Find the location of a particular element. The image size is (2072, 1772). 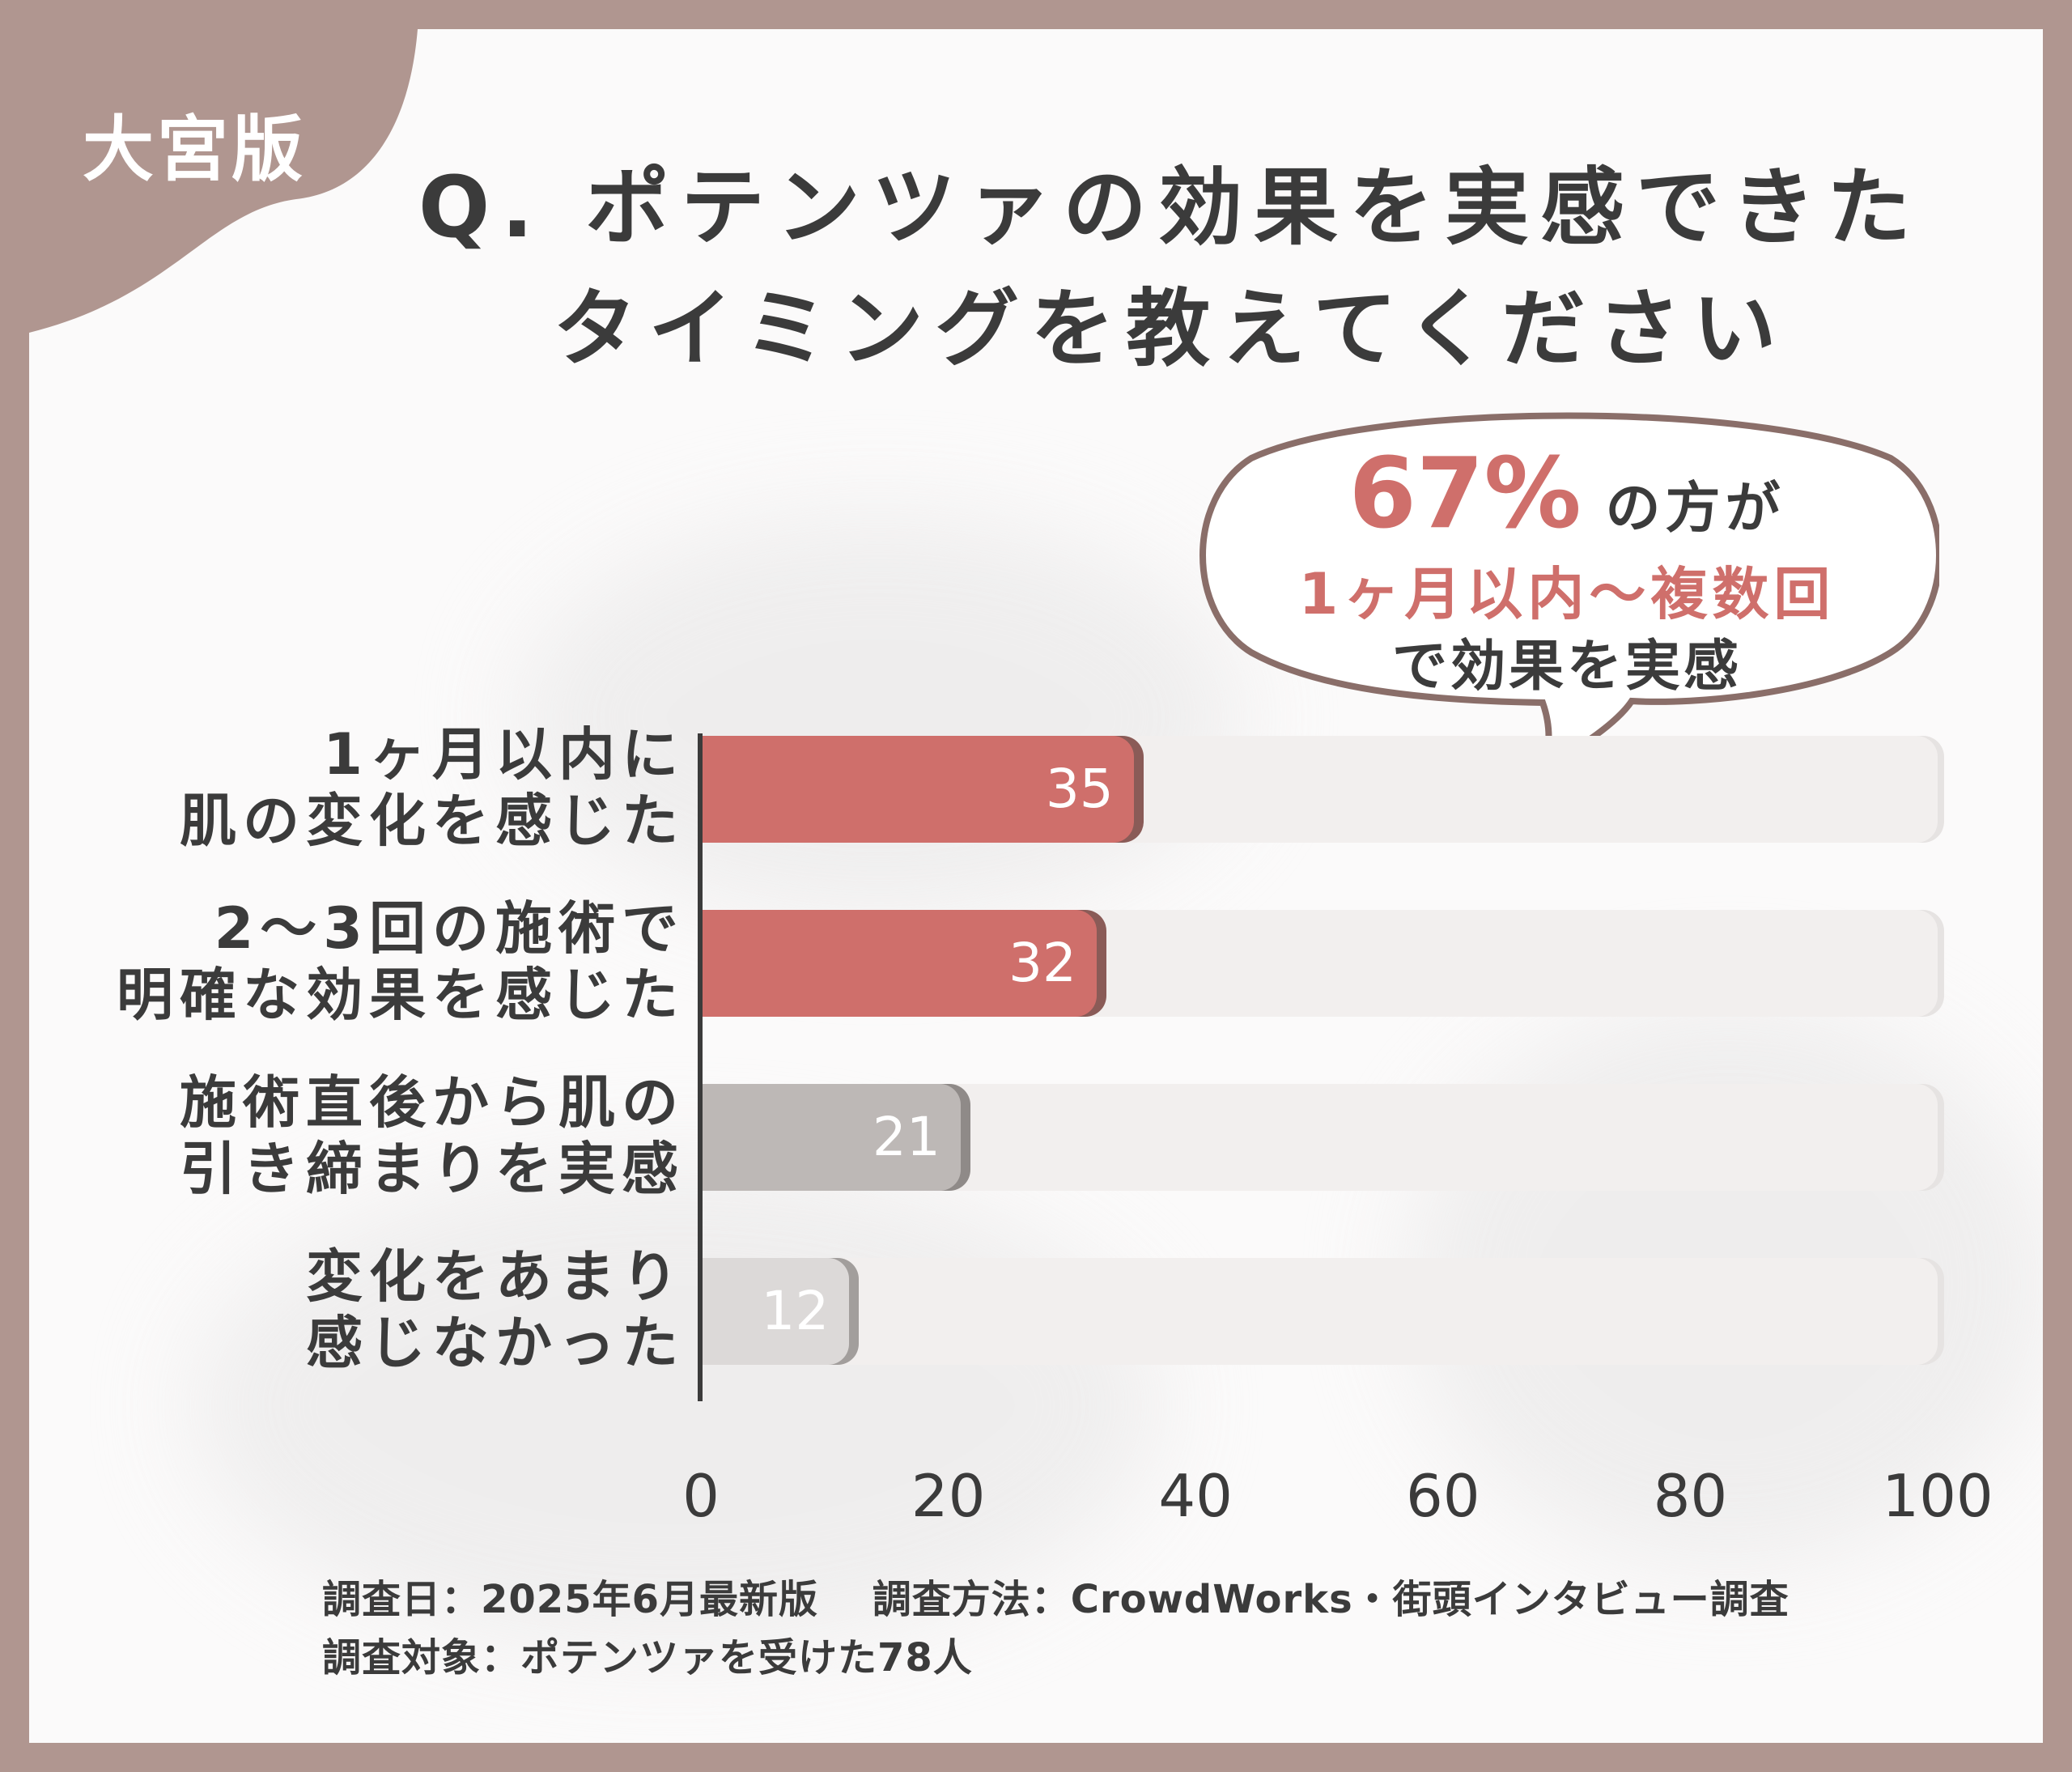

bar-track is located at coordinates (1319, 1311).